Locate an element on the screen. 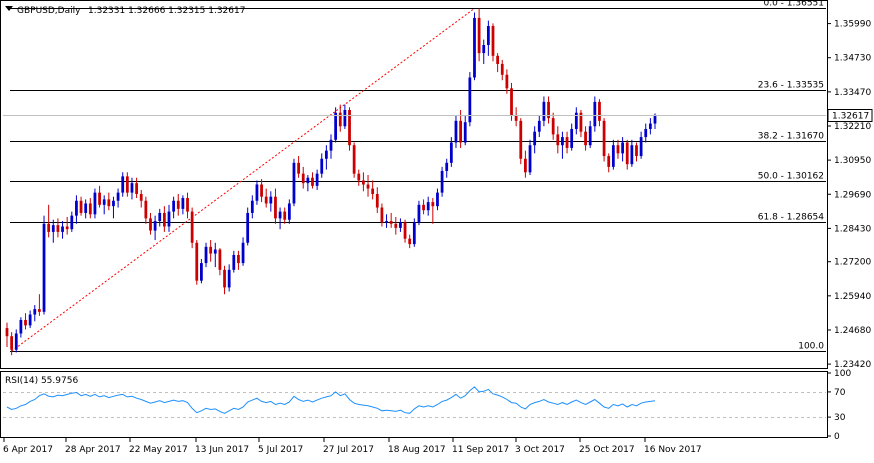 Image resolution: width=874 pixels, height=463 pixels. current-price-box is located at coordinates (850, 115).